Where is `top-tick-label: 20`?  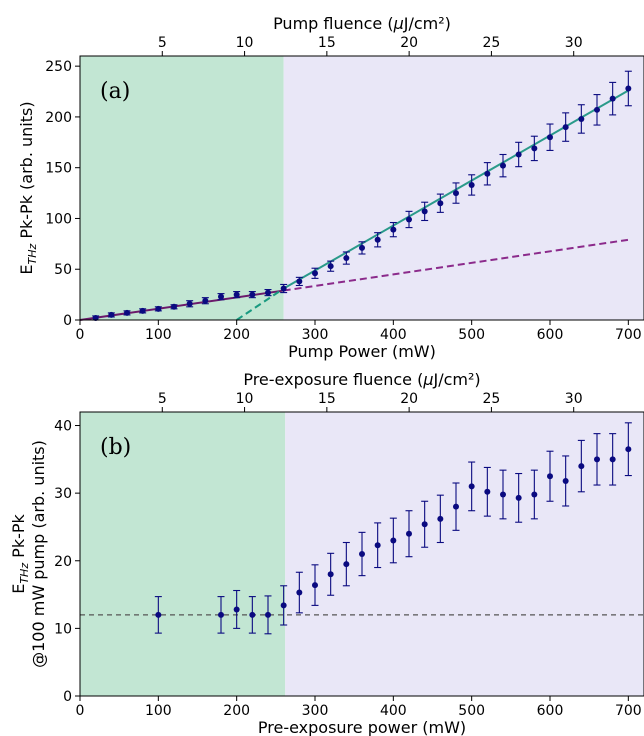 top-tick-label: 20 is located at coordinates (409, 43).